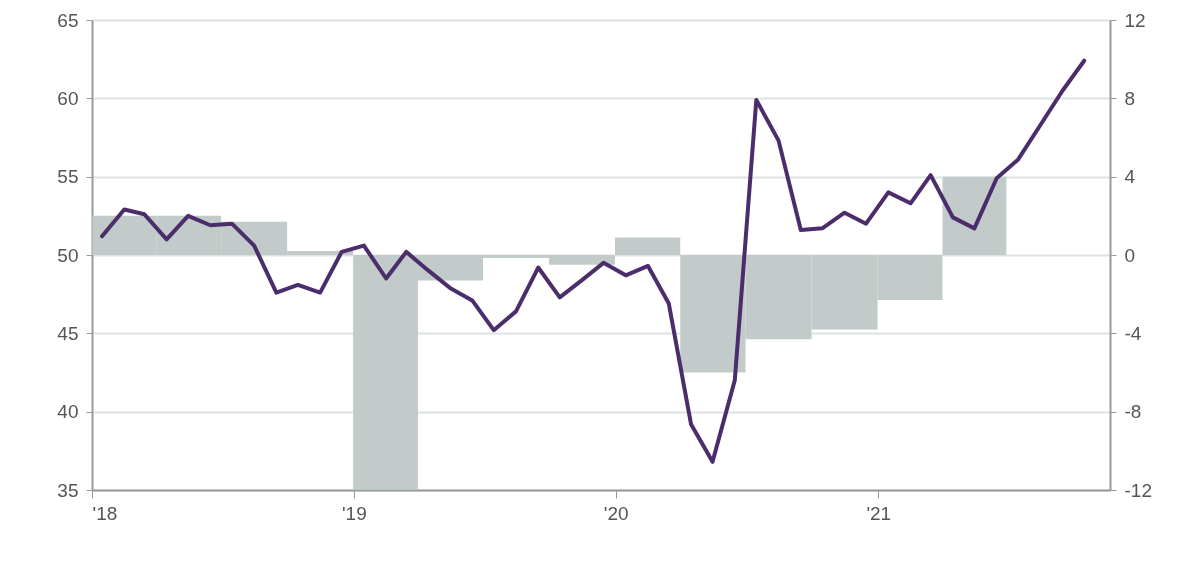  I want to click on y2-tick-label: 8, so click(1130, 98).